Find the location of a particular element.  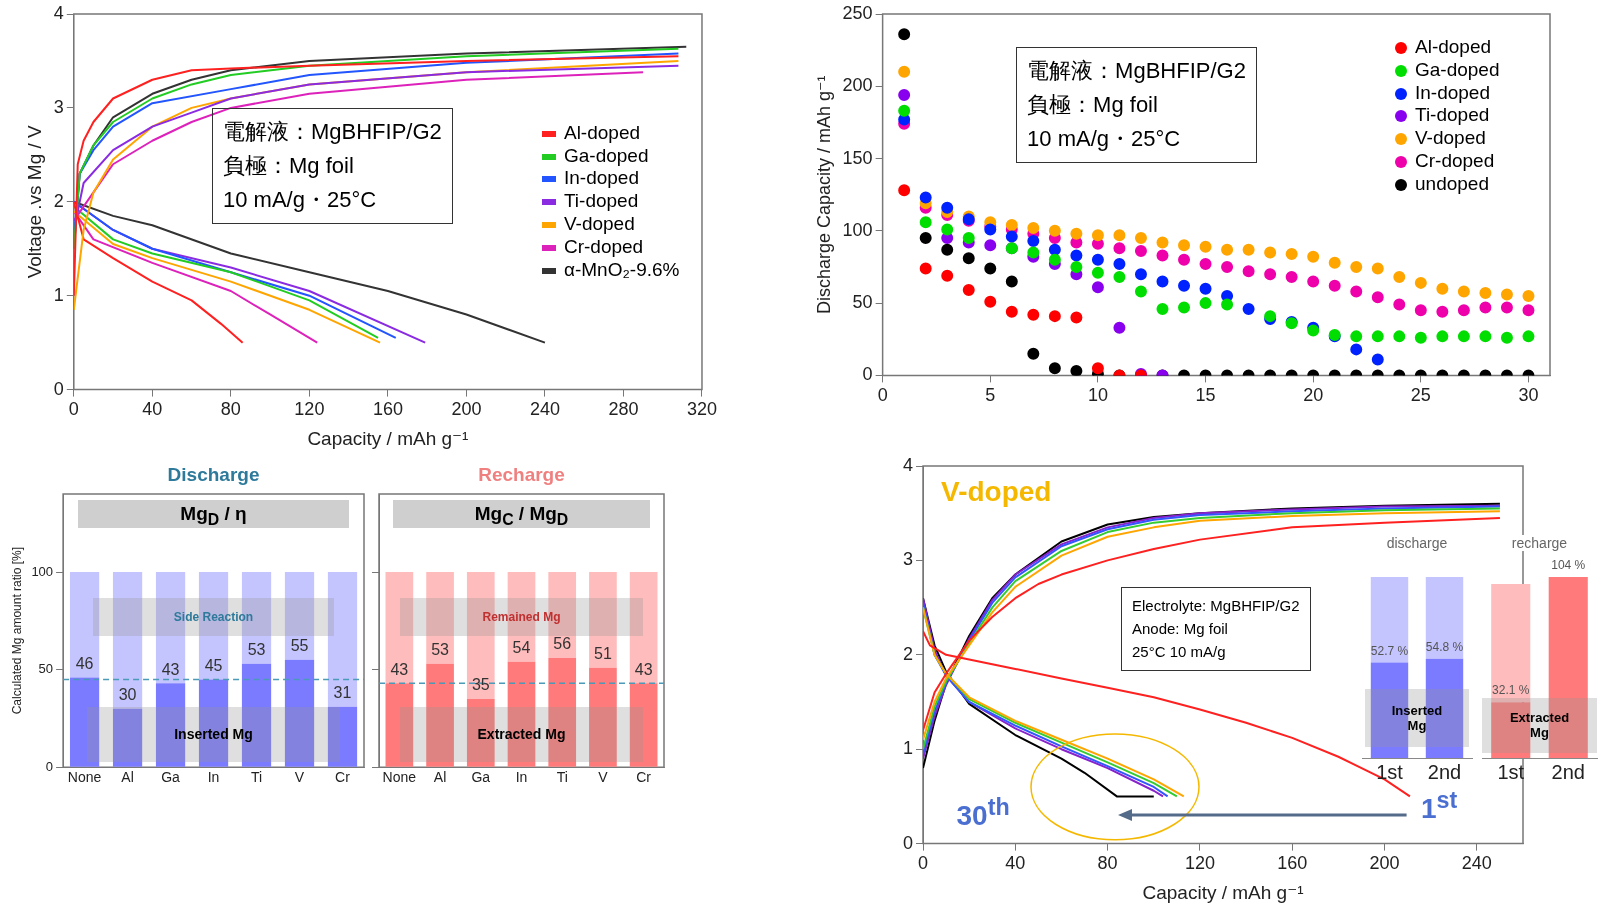

annotation: 30$^{th}$ is located at coordinates (983, 813).